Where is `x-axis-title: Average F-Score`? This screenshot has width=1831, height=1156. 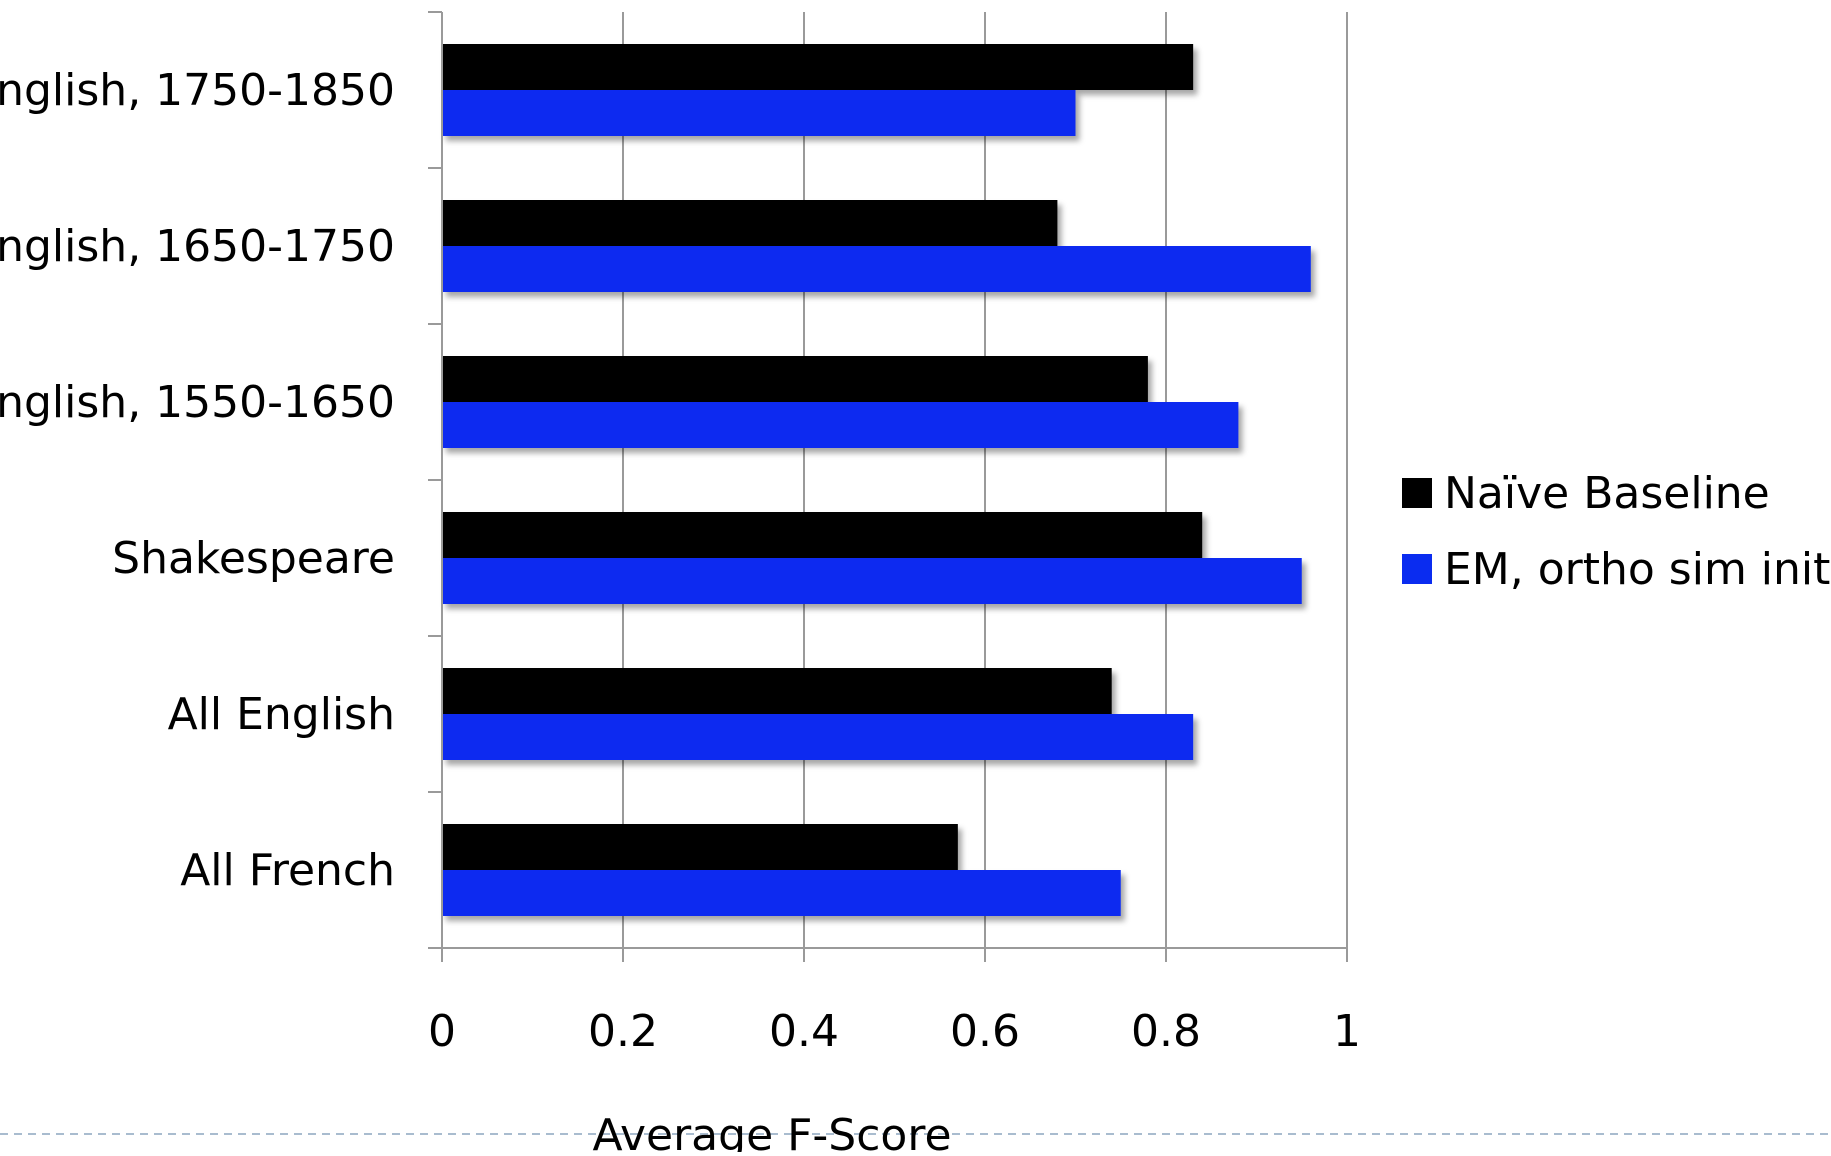 x-axis-title: Average F-Score is located at coordinates (771, 1131).